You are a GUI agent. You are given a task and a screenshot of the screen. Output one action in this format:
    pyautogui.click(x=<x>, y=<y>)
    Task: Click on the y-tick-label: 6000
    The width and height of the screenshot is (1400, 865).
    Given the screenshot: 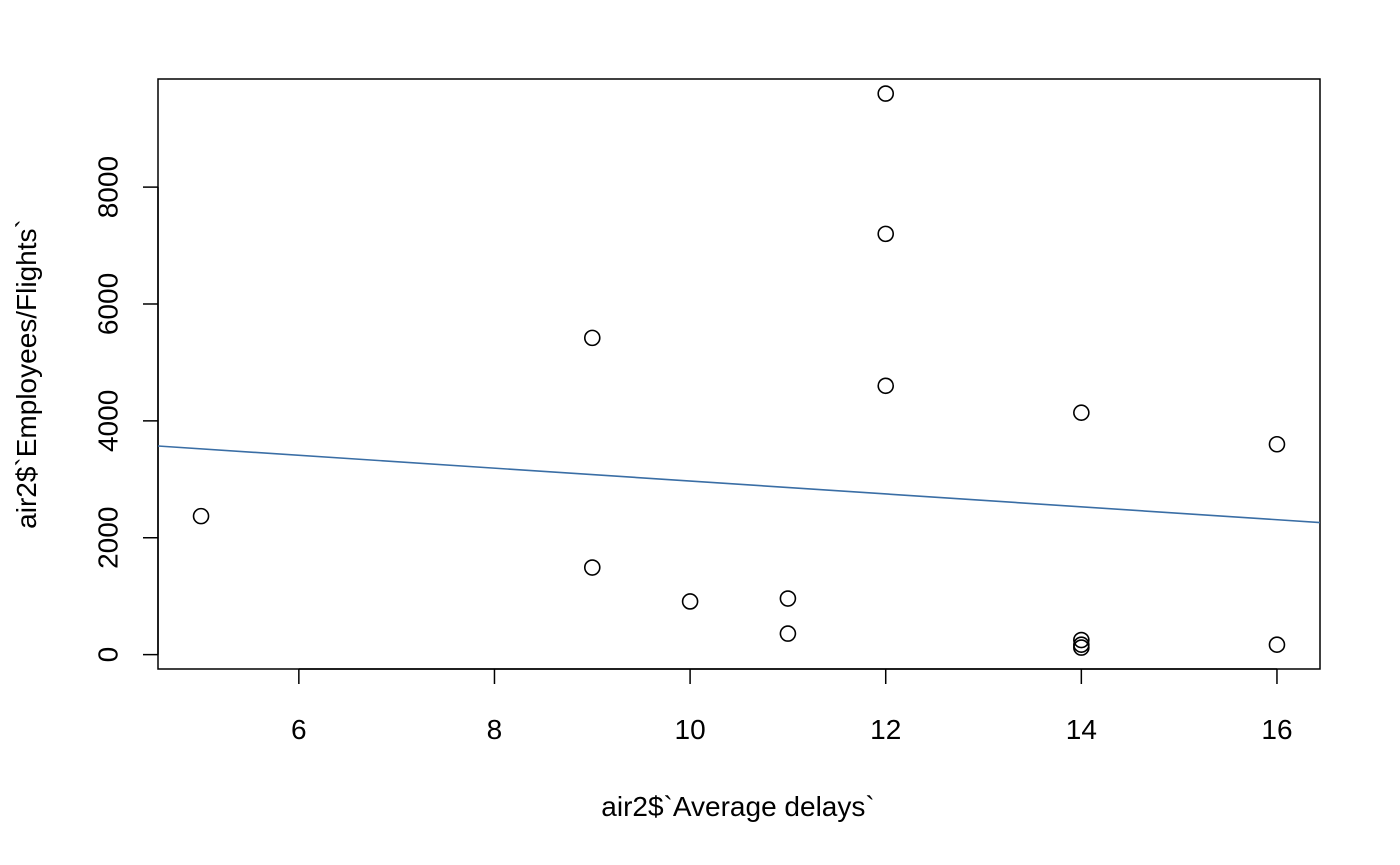 What is the action you would take?
    pyautogui.click(x=107, y=304)
    